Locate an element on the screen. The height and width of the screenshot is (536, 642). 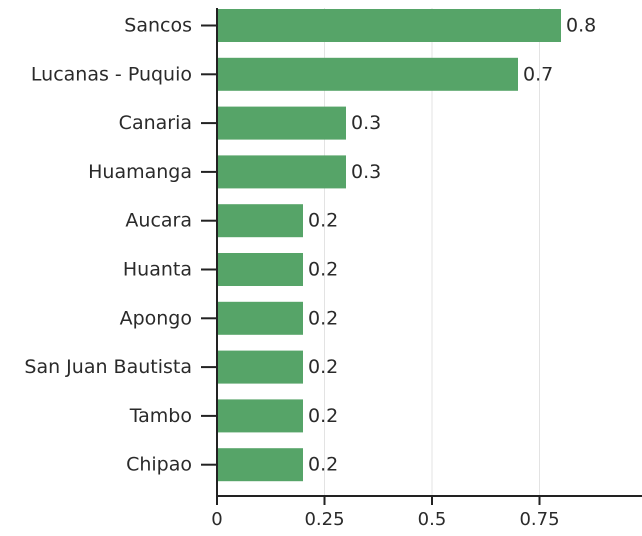
x-tick-label-3: 0.75 is located at coordinates (539, 519).